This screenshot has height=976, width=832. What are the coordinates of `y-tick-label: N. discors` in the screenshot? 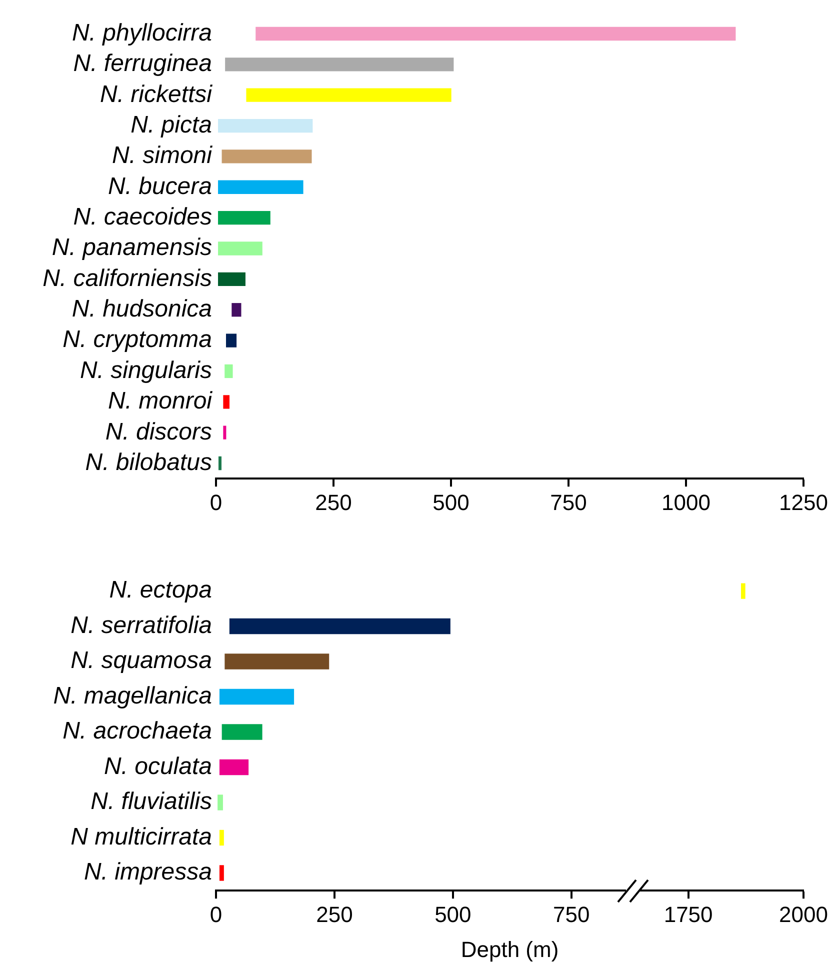 It's located at (158, 432).